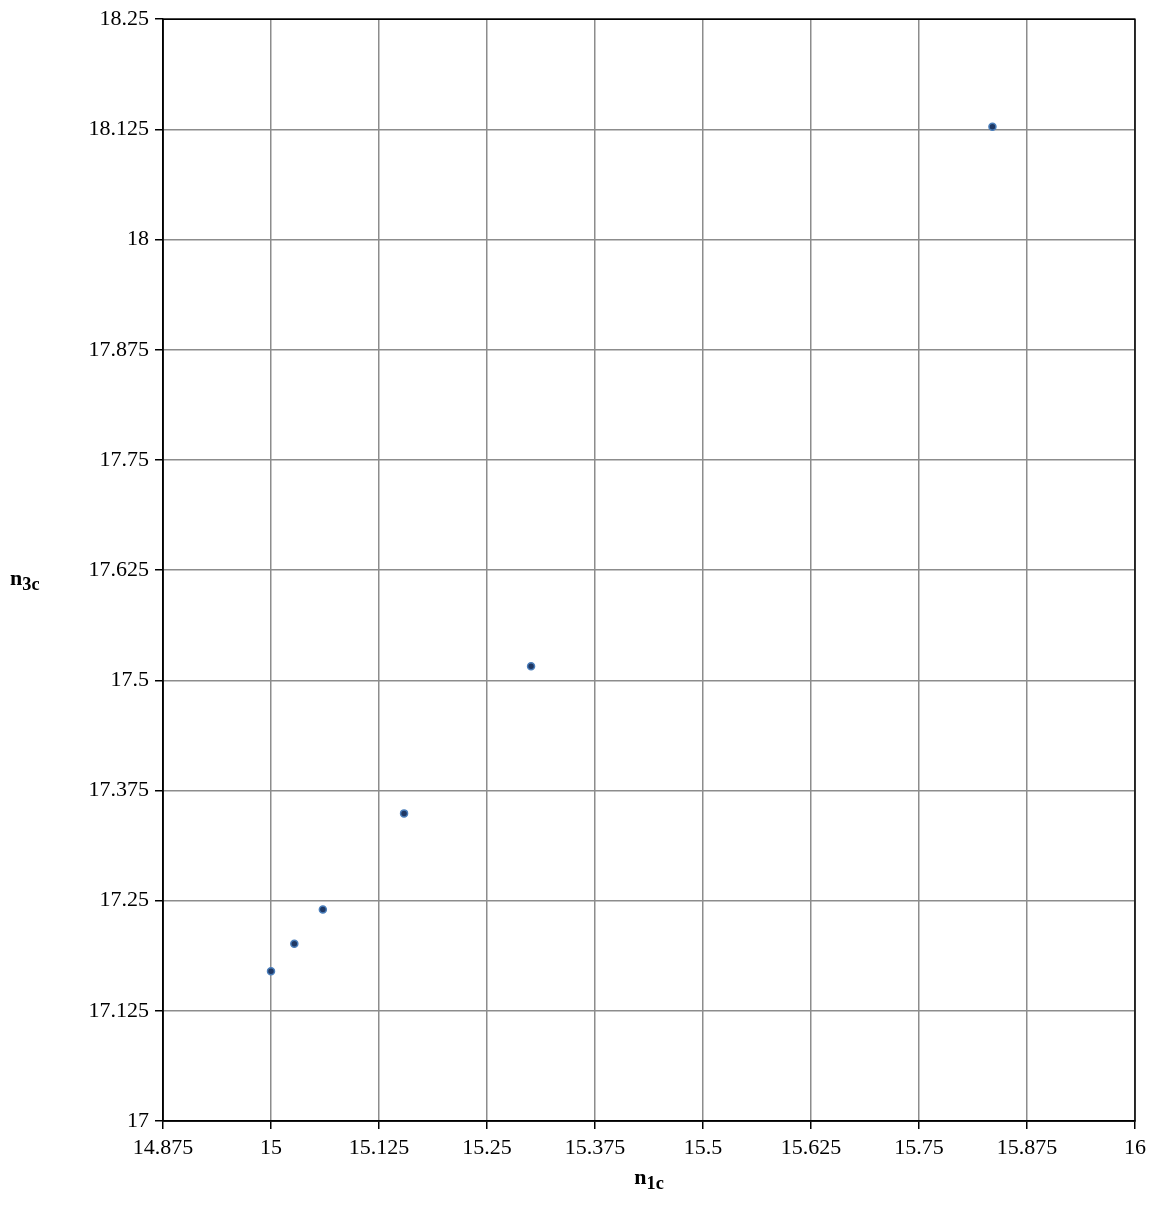 This screenshot has height=1216, width=1158. I want to click on y-tick-label: 17.125, so click(118, 1009).